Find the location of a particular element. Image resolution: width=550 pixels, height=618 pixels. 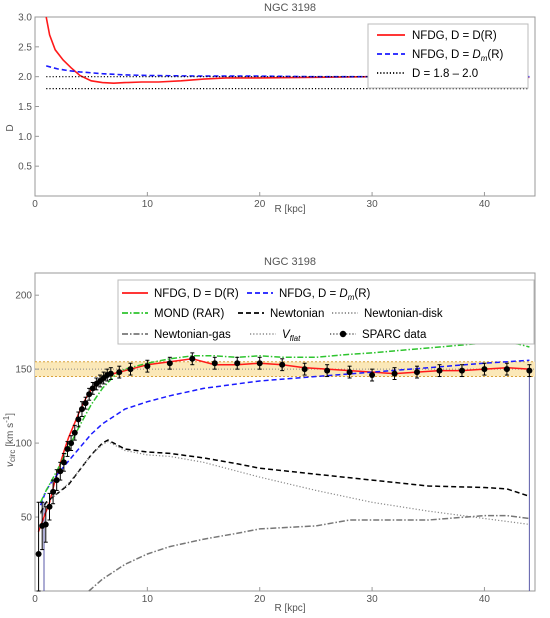

legend-label: Newtonian is located at coordinates (297, 314).